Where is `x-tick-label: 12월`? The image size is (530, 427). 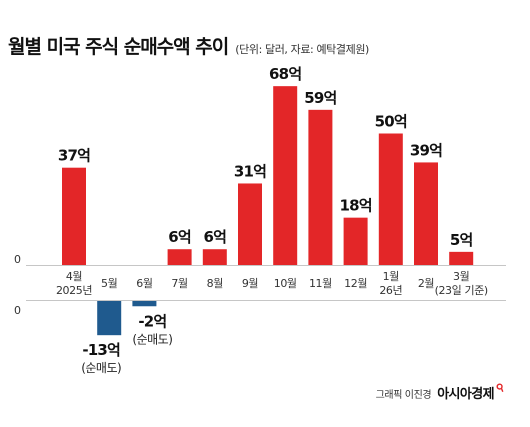 x-tick-label: 12월 is located at coordinates (355, 283).